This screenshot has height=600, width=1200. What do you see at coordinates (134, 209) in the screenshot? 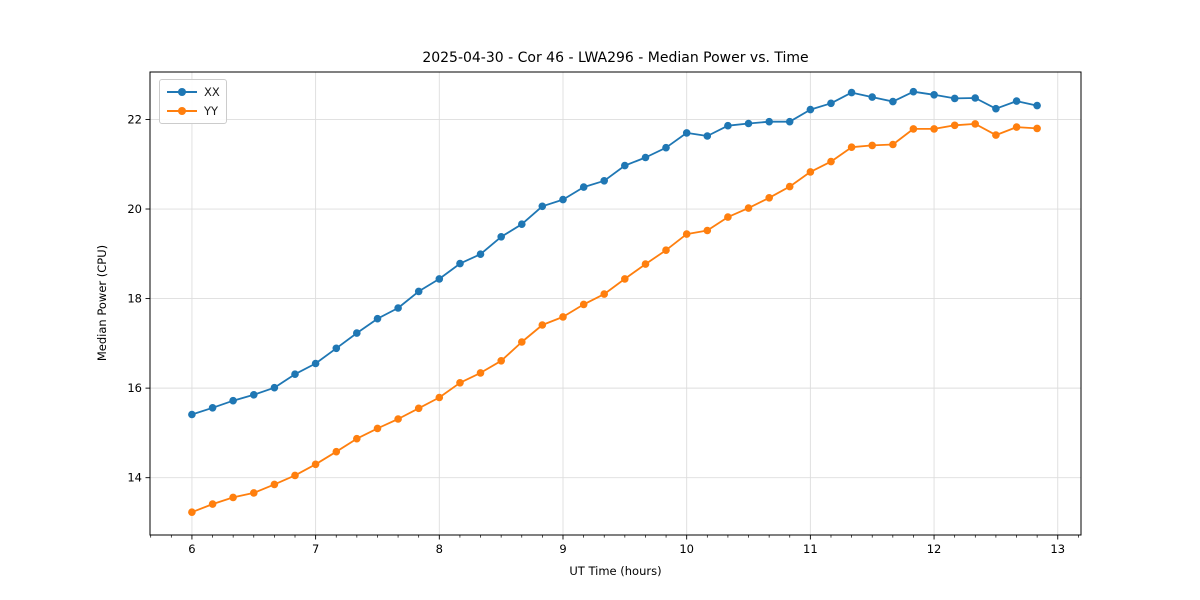
I see `y-tick-label: 20` at bounding box center [134, 209].